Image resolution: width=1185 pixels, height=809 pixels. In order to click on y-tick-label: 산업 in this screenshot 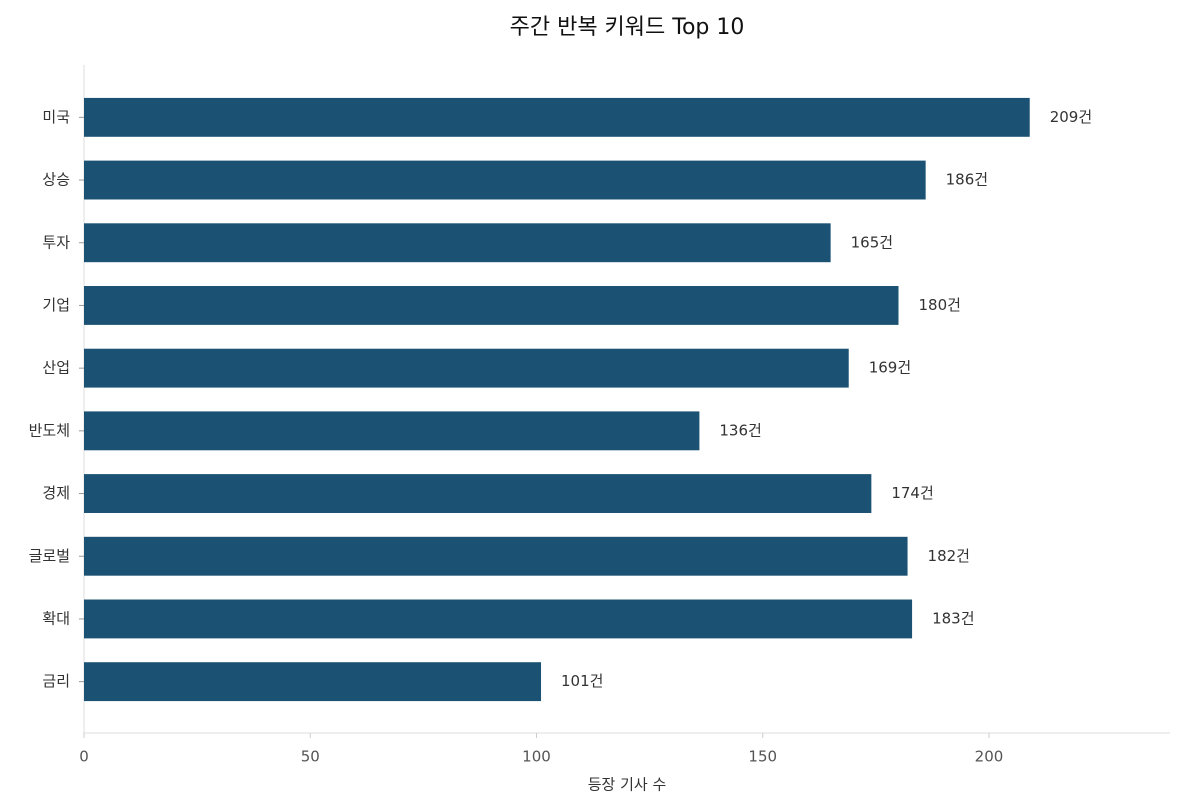, I will do `click(56, 368)`.